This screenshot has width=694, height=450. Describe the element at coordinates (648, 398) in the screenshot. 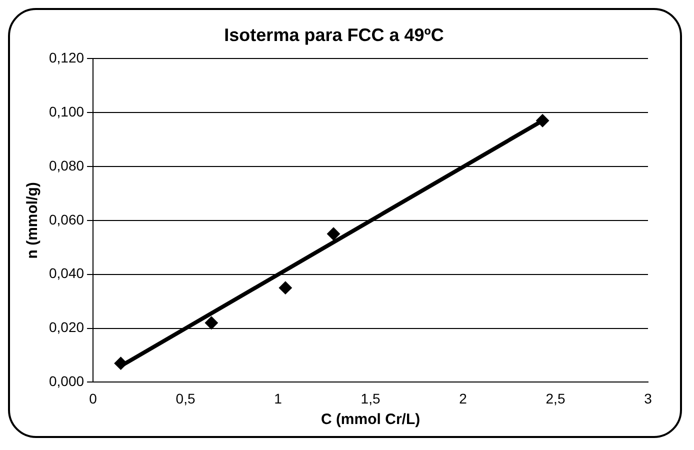

I see `x-tick-label: 3` at that location.